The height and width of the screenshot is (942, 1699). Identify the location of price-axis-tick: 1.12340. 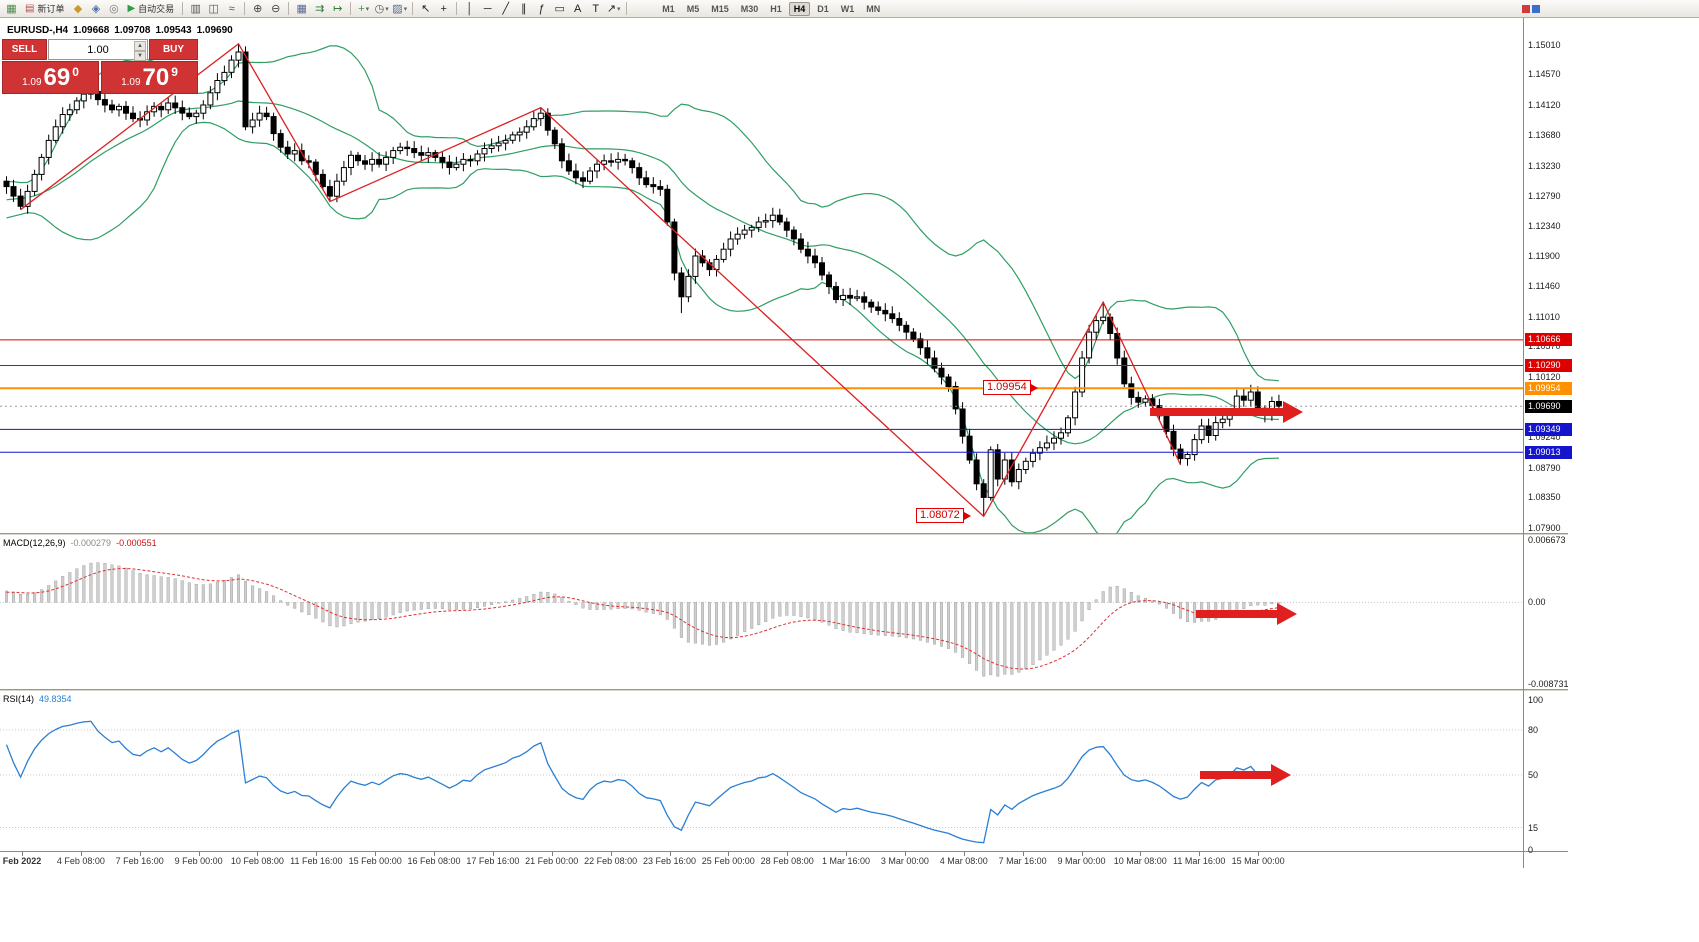
(1544, 226).